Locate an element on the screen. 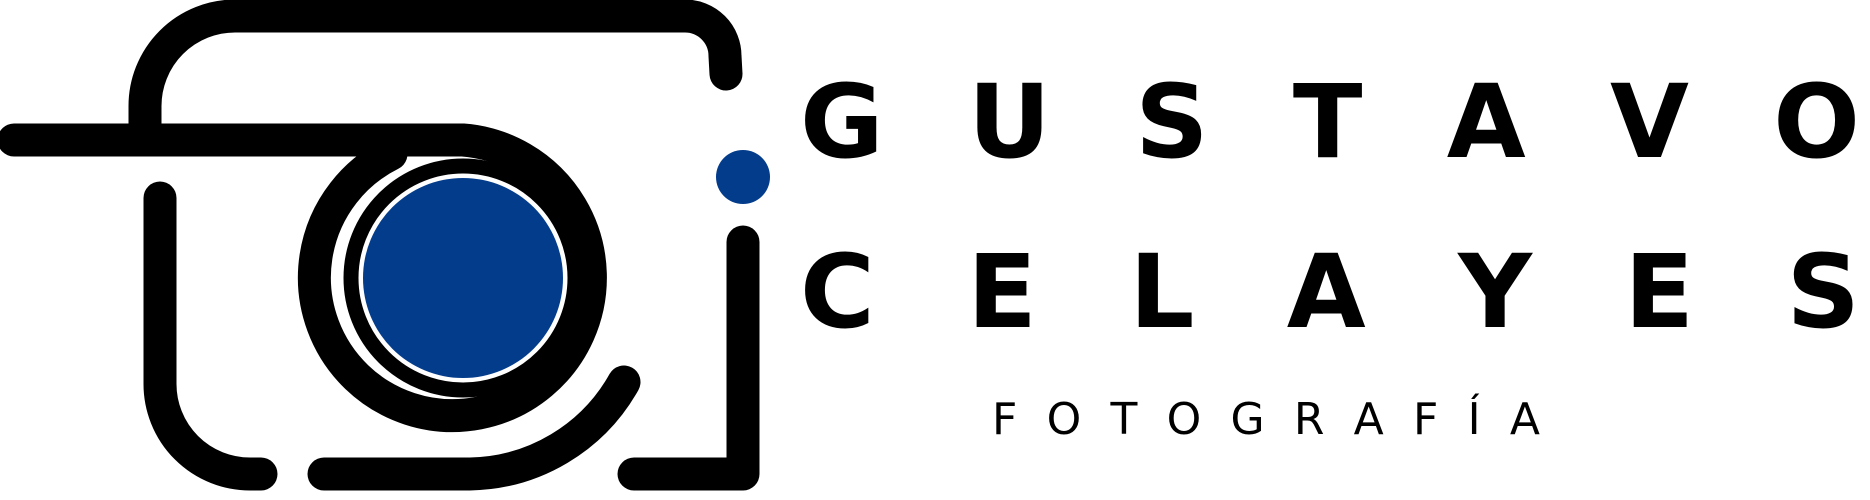 The height and width of the screenshot is (500, 1870). camera-bottom-curve is located at coordinates (474, 428).